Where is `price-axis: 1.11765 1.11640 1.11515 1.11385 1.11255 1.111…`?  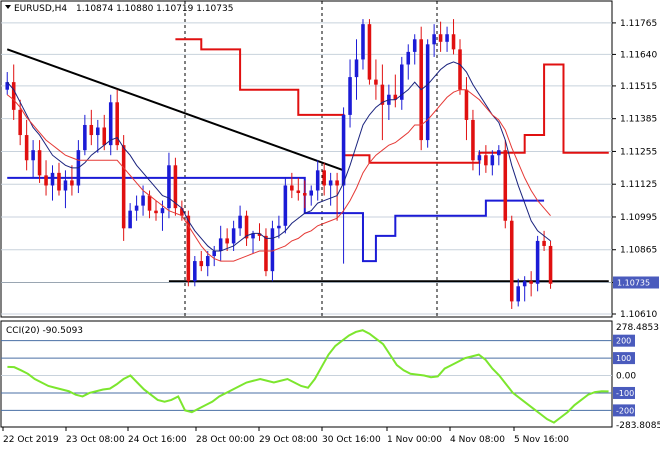
price-axis: 1.11765 1.11640 1.11515 1.11385 1.11255 1.111… is located at coordinates (635, 169).